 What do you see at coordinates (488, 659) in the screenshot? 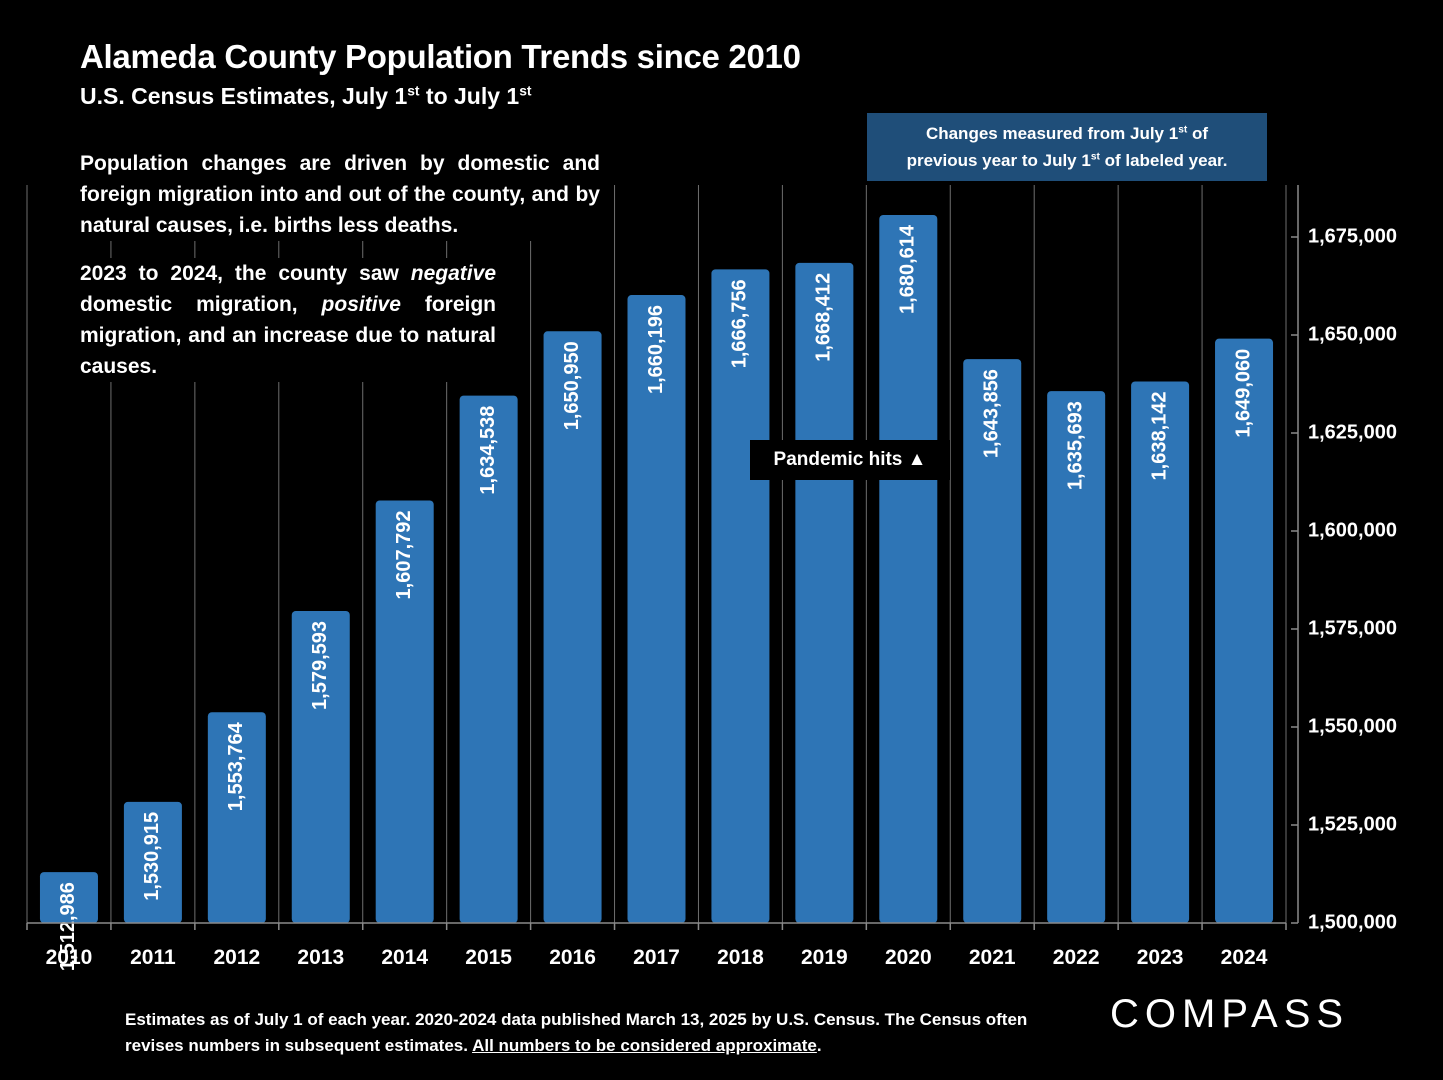
I see `bar-2015` at bounding box center [488, 659].